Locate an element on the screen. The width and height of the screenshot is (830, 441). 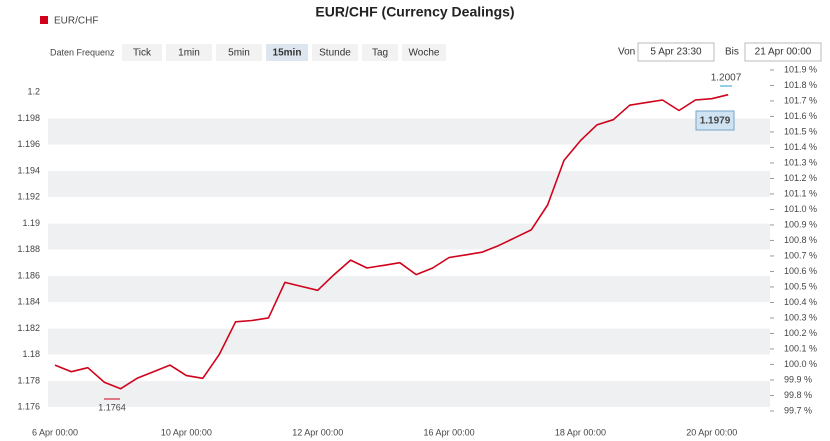
x-tick-label: 10 Apr 00:00 is located at coordinates (186, 432).